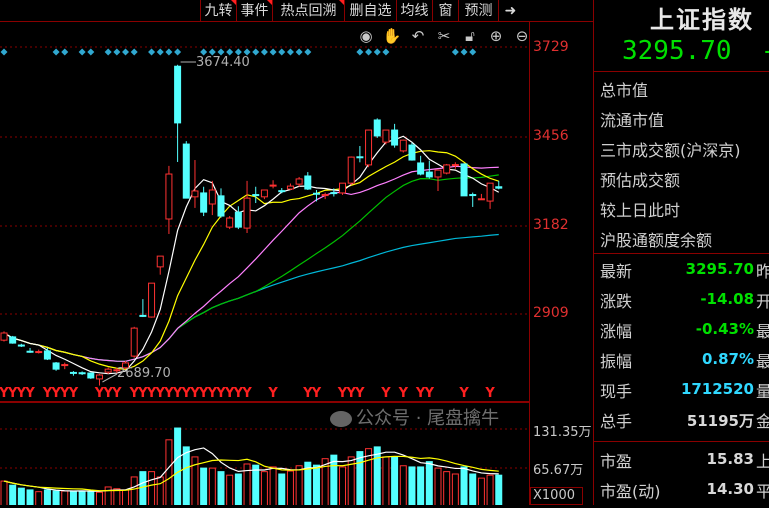 The width and height of the screenshot is (769, 508). What do you see at coordinates (562, 432) in the screenshot?
I see `volume-axis-label: 131.35万` at bounding box center [562, 432].